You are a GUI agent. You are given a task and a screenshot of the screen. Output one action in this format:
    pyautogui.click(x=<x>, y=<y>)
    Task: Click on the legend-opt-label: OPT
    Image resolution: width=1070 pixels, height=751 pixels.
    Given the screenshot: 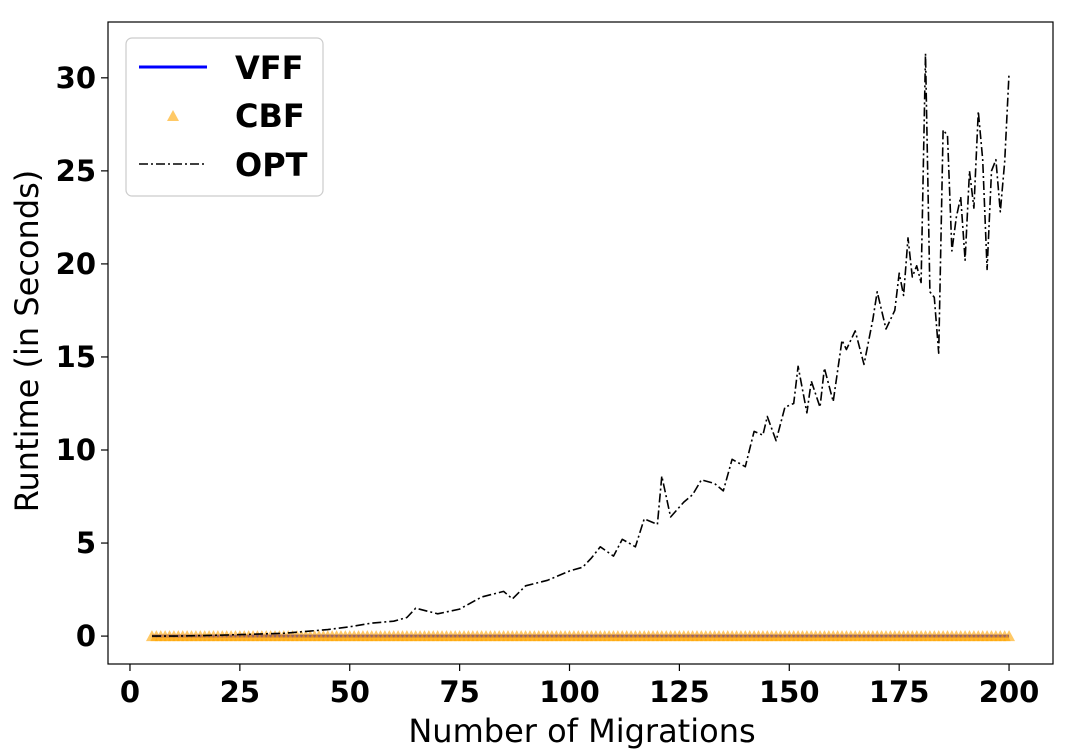 What is the action you would take?
    pyautogui.click(x=271, y=165)
    